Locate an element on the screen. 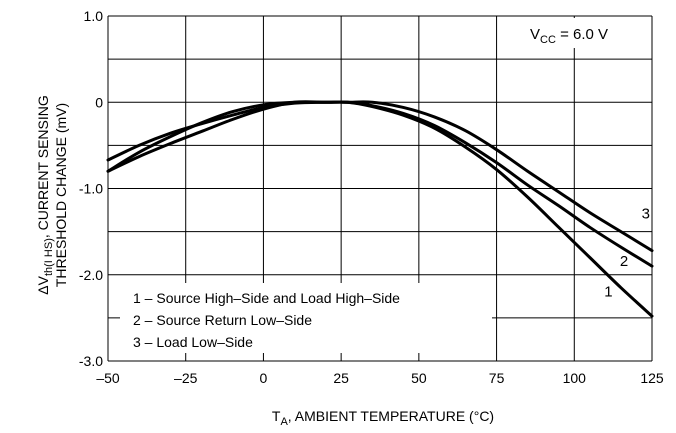 The width and height of the screenshot is (676, 433). x-tick-label-5: 75 is located at coordinates (497, 378).